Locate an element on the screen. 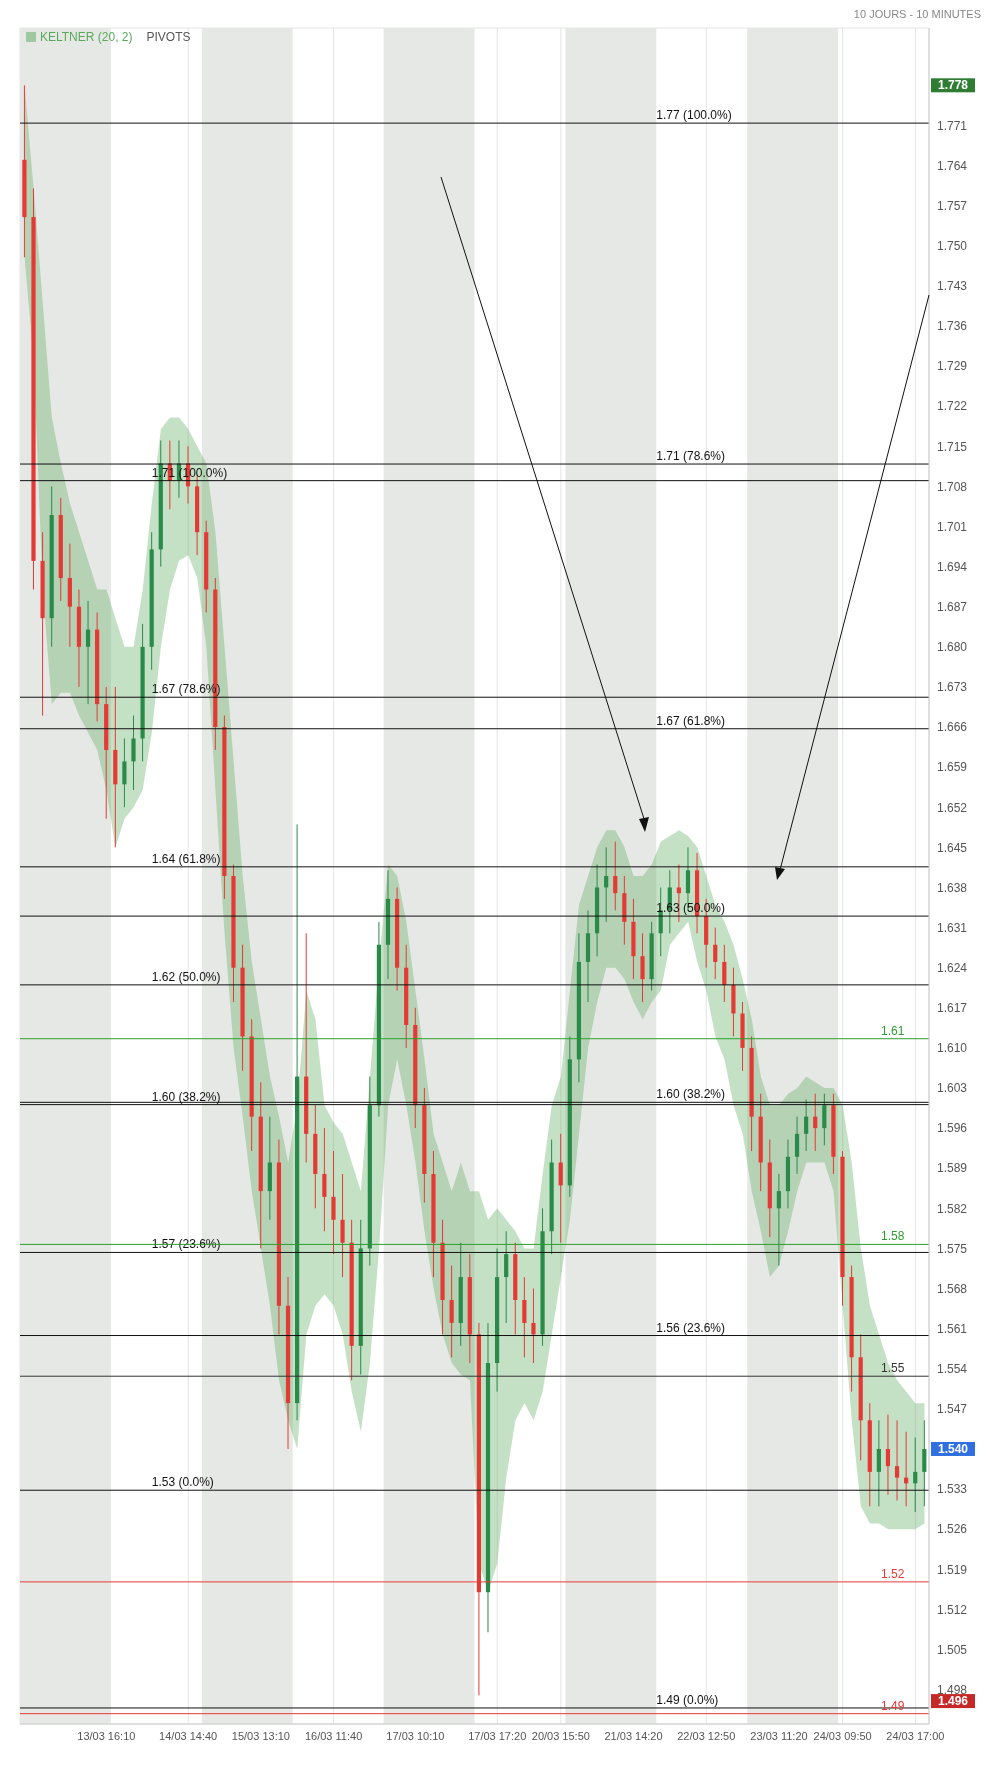 The height and width of the screenshot is (1769, 997). x-tick-label: 15/03 13:10 is located at coordinates (260, 1735).